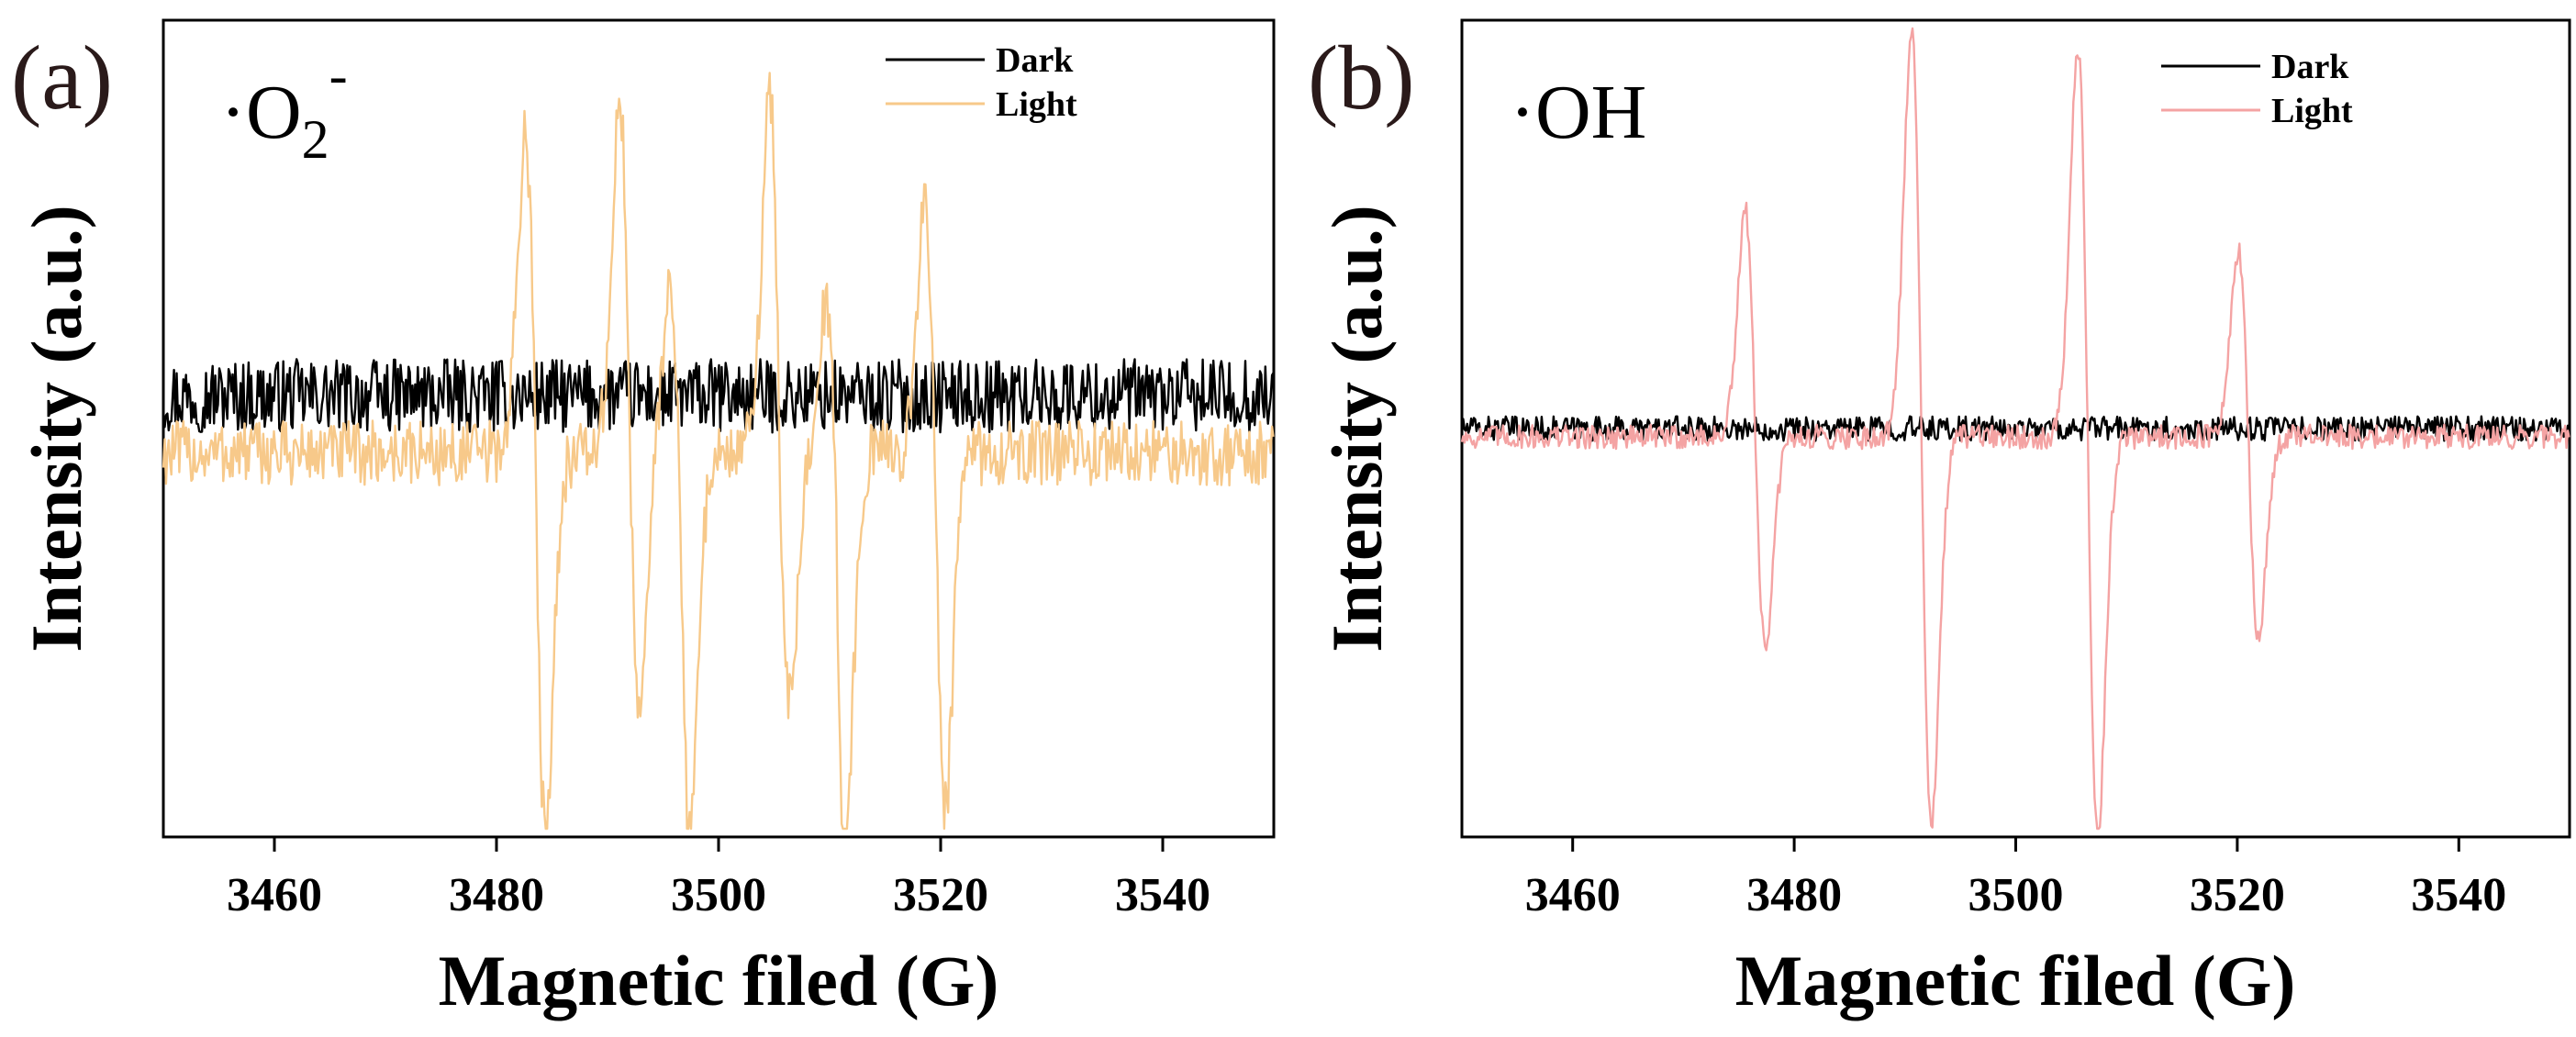  Describe the element at coordinates (982, 82) in the screenshot. I see `panel-a-legend: Dark Light` at that location.